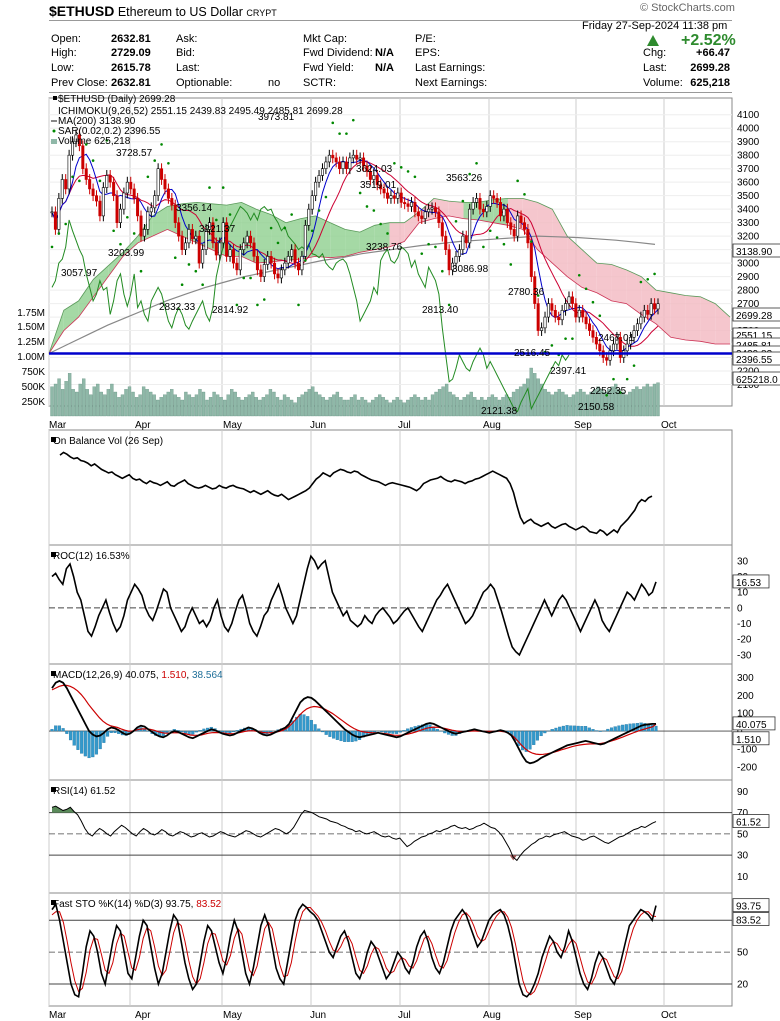  Describe the element at coordinates (79, 273) in the screenshot. I see `price-level-label: 3057.97` at that location.